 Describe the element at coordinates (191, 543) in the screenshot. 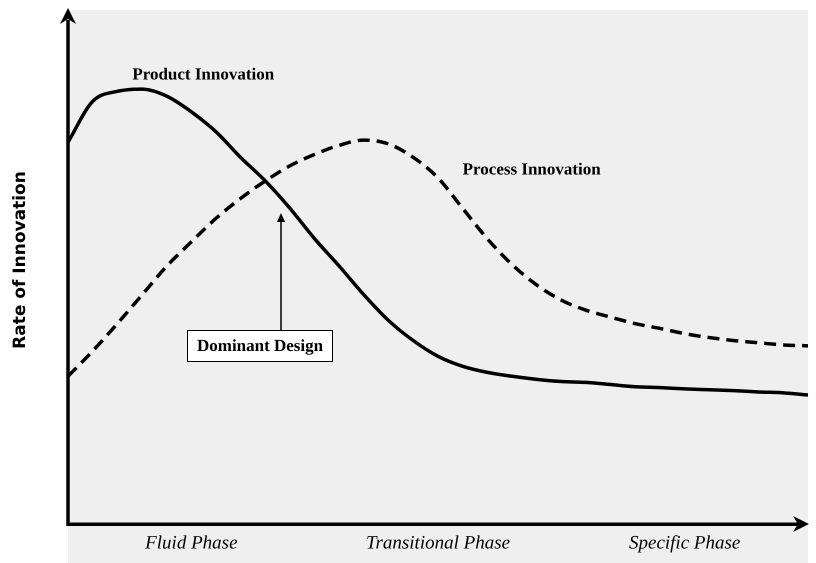

I see `x-tick-label: Fluid Phase` at that location.